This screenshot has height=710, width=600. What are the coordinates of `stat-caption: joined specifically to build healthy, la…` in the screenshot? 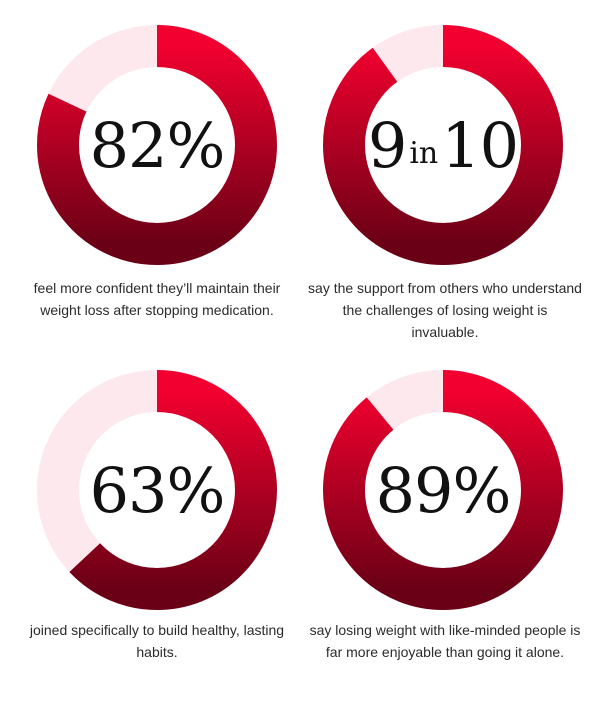 It's located at (157, 641).